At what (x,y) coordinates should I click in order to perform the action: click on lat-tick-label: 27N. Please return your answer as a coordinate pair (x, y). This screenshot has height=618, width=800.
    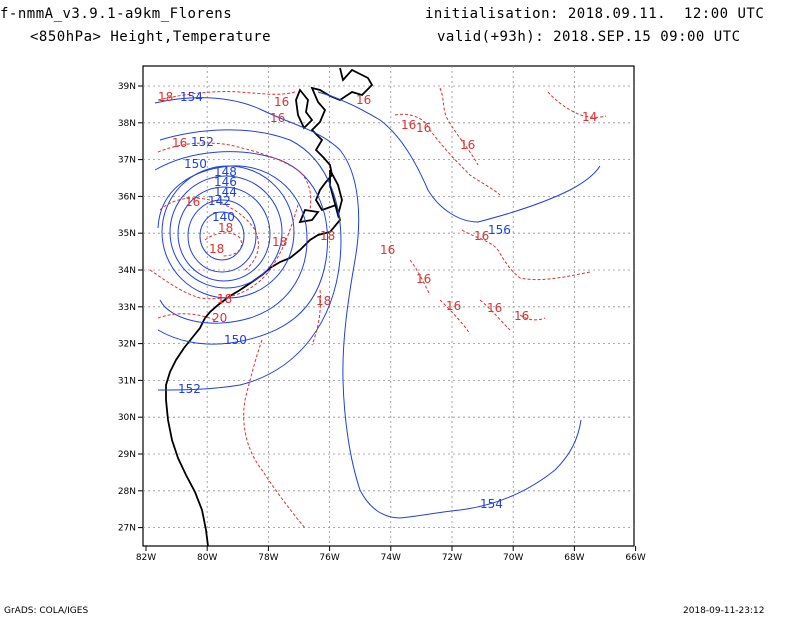
    Looking at the image, I should click on (127, 529).